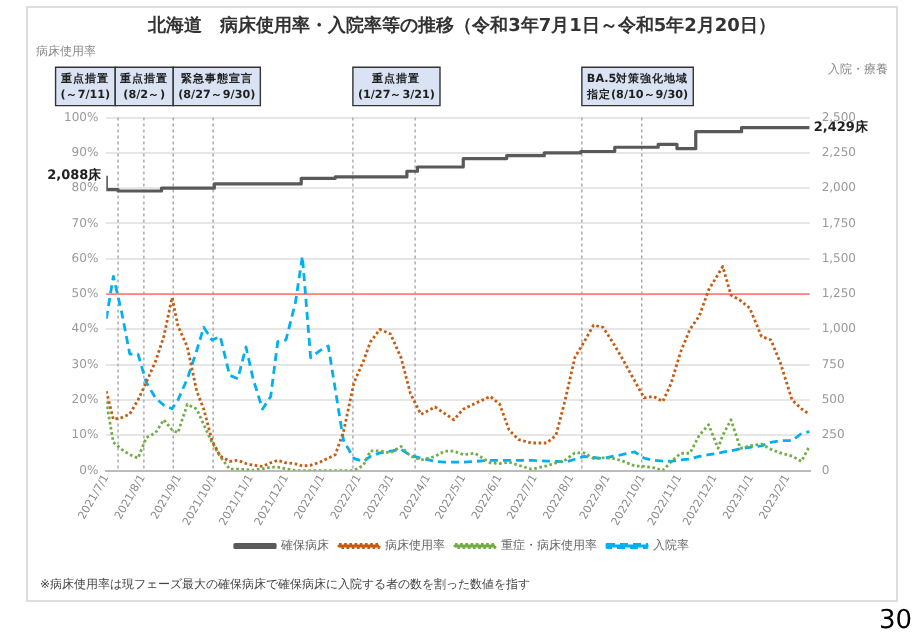 The image size is (924, 640). I want to click on line-series, so click(458, 435).